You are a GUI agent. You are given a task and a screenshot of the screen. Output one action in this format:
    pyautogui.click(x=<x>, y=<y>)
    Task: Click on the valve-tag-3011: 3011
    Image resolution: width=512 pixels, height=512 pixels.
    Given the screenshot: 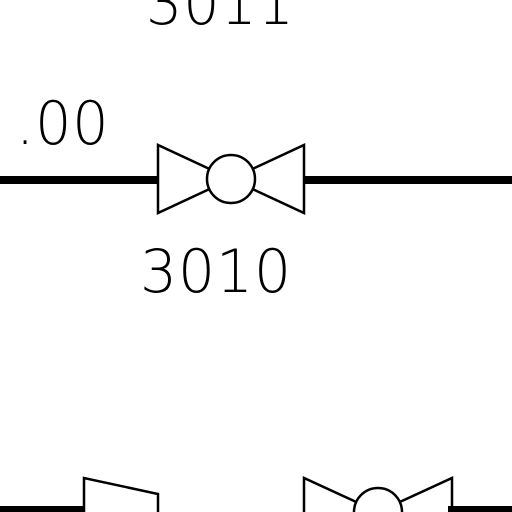 What is the action you would take?
    pyautogui.click(x=220, y=19)
    